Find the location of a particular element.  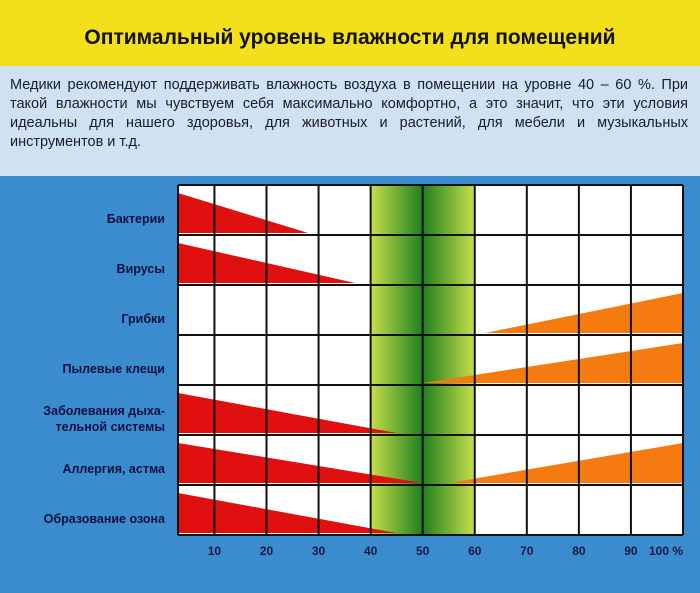

x-tick-label: 90 is located at coordinates (631, 551).